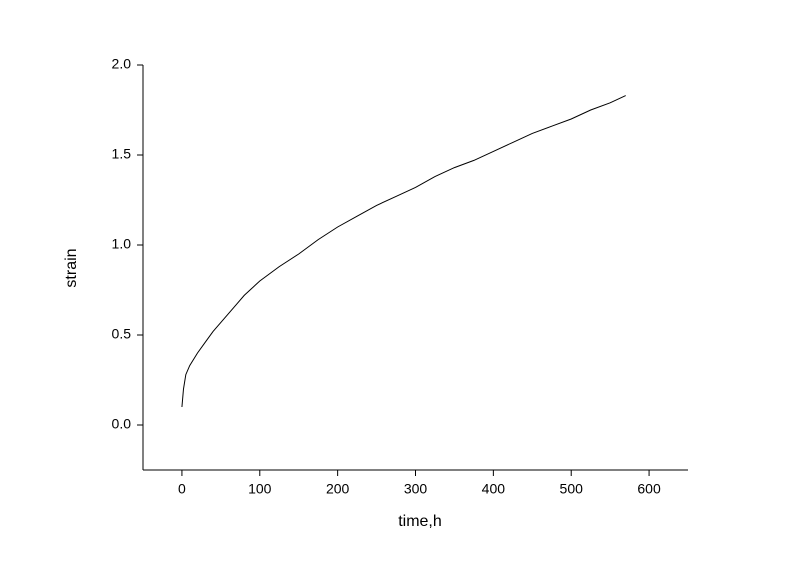 Image resolution: width=800 pixels, height=564 pixels. I want to click on x-tick-label: 600, so click(649, 489).